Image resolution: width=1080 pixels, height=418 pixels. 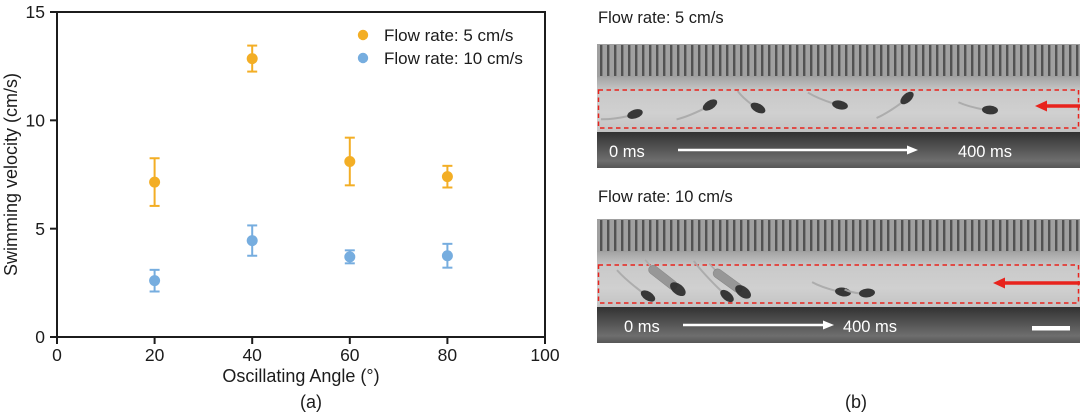 I want to click on y-tick-label: 5, so click(x=40, y=229).